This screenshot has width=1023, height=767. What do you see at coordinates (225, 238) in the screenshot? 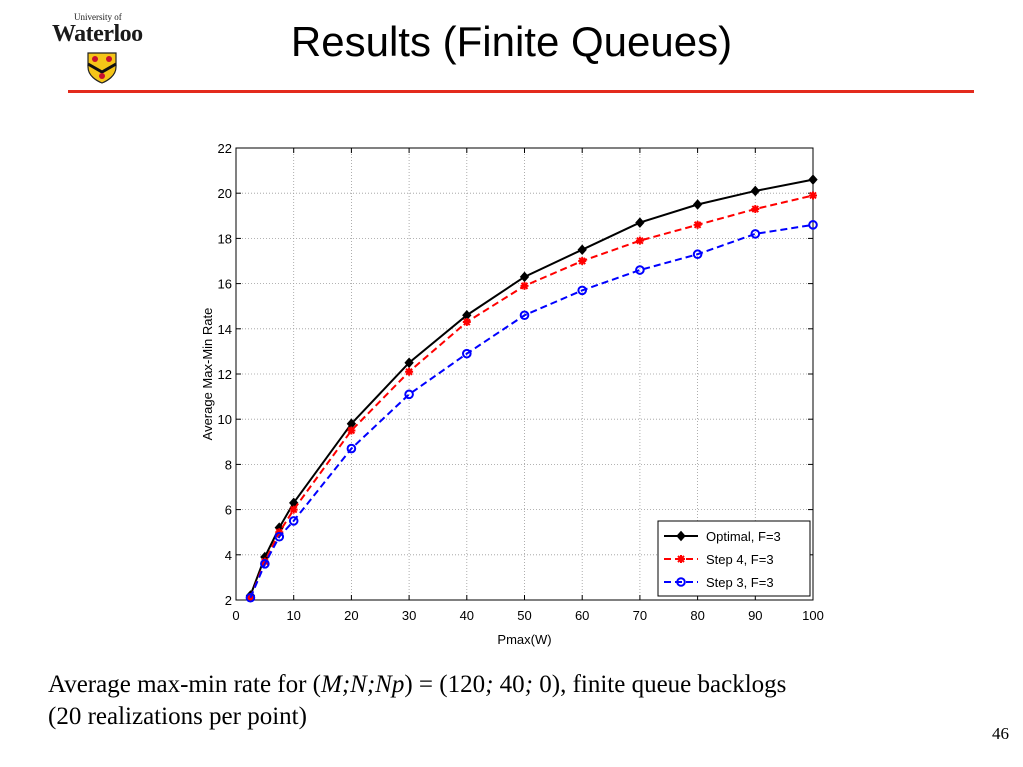
I see `y-tick-label: 18` at bounding box center [225, 238].